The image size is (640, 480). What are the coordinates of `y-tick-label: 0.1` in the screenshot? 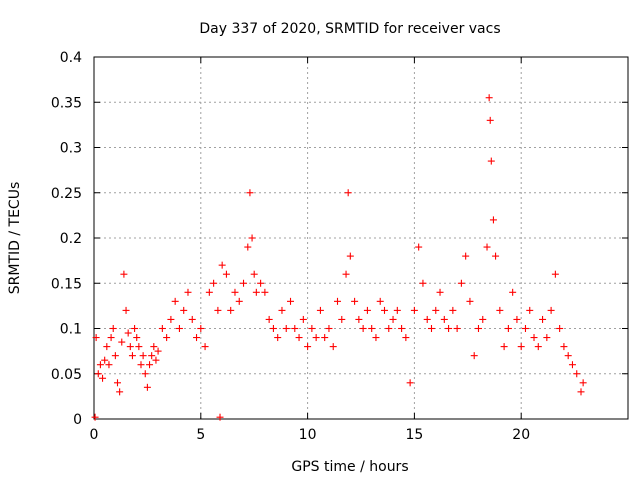 It's located at (71, 330).